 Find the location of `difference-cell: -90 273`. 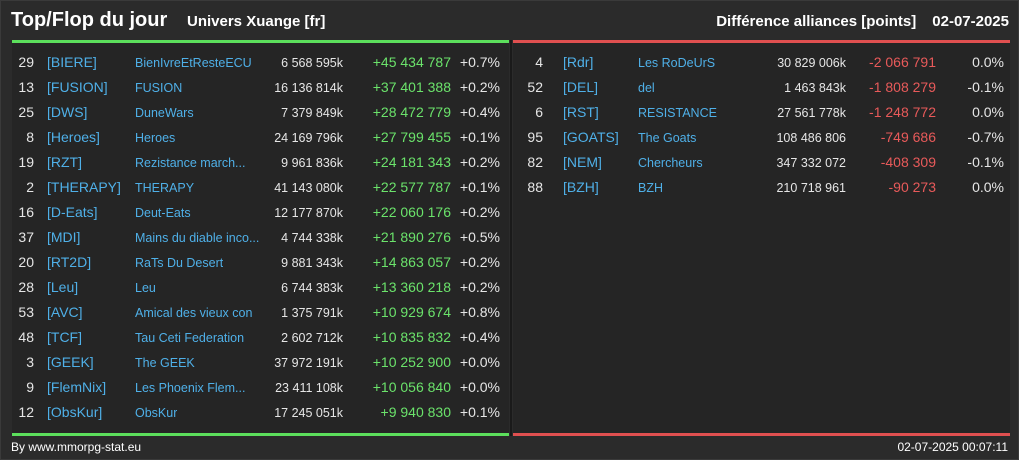

difference-cell: -90 273 is located at coordinates (912, 187).